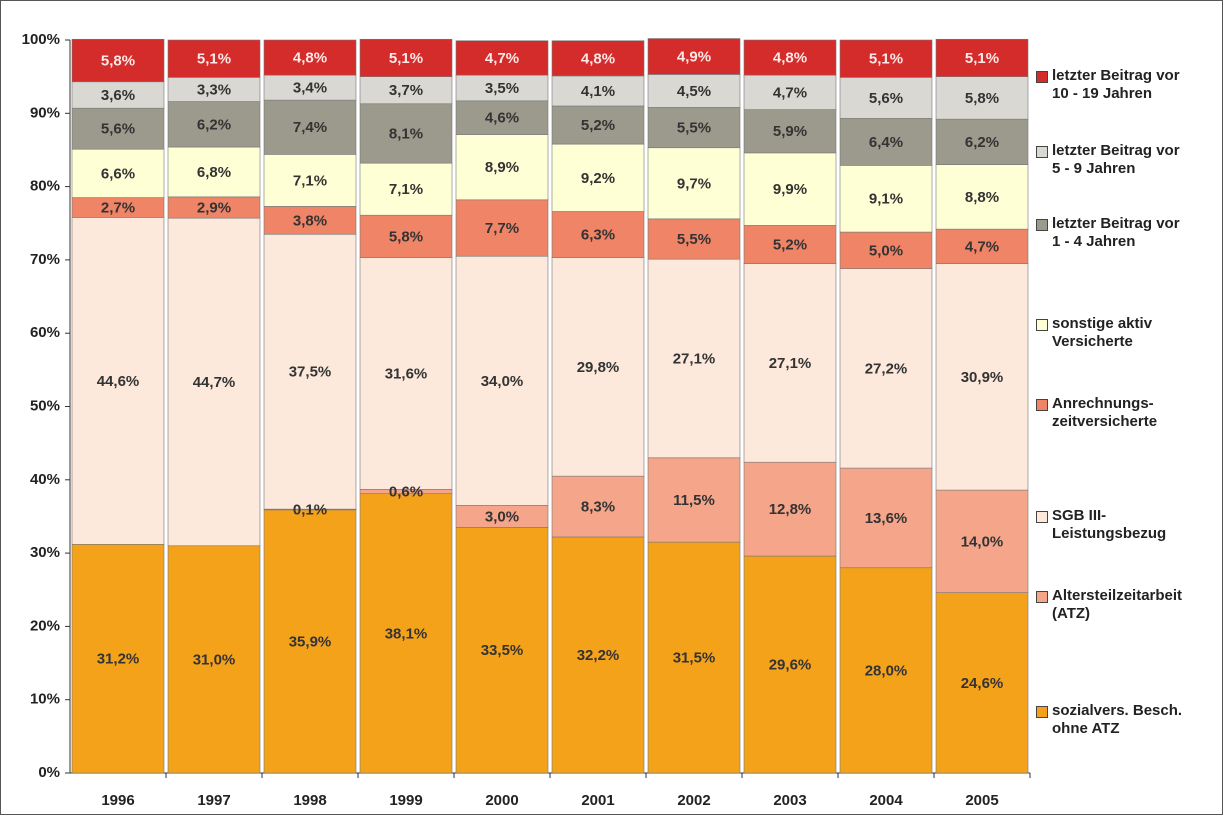 The width and height of the screenshot is (1223, 815). Describe the element at coordinates (790, 509) in the screenshot. I see `data-label: 12,8%` at that location.